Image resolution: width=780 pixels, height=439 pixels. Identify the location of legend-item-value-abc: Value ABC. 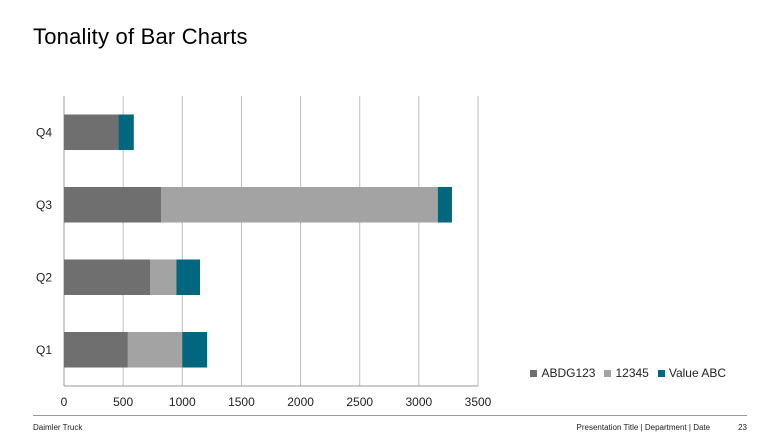
(691, 373).